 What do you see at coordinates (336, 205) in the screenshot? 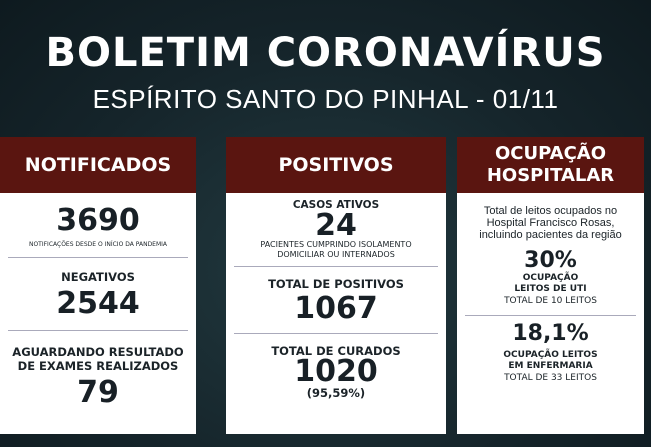
I see `ativos-label: CASOS ATIVOS` at bounding box center [336, 205].